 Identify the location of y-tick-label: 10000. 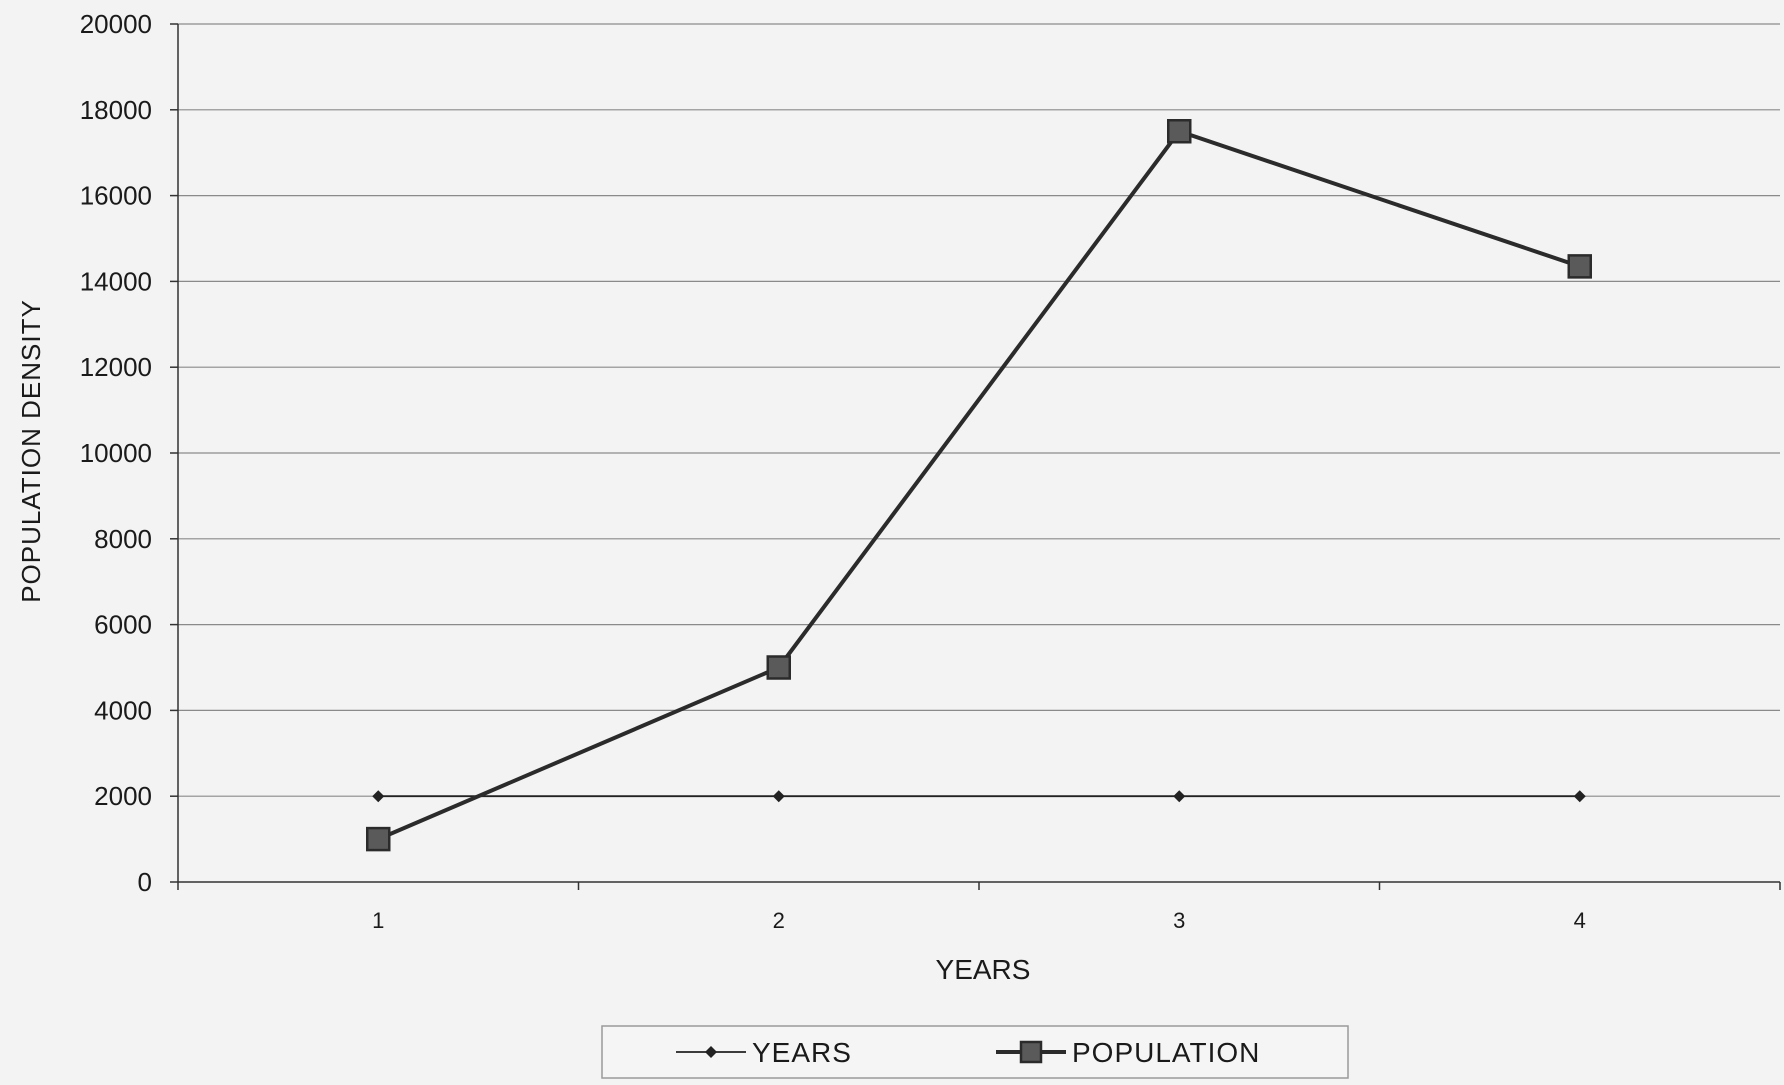
(116, 453).